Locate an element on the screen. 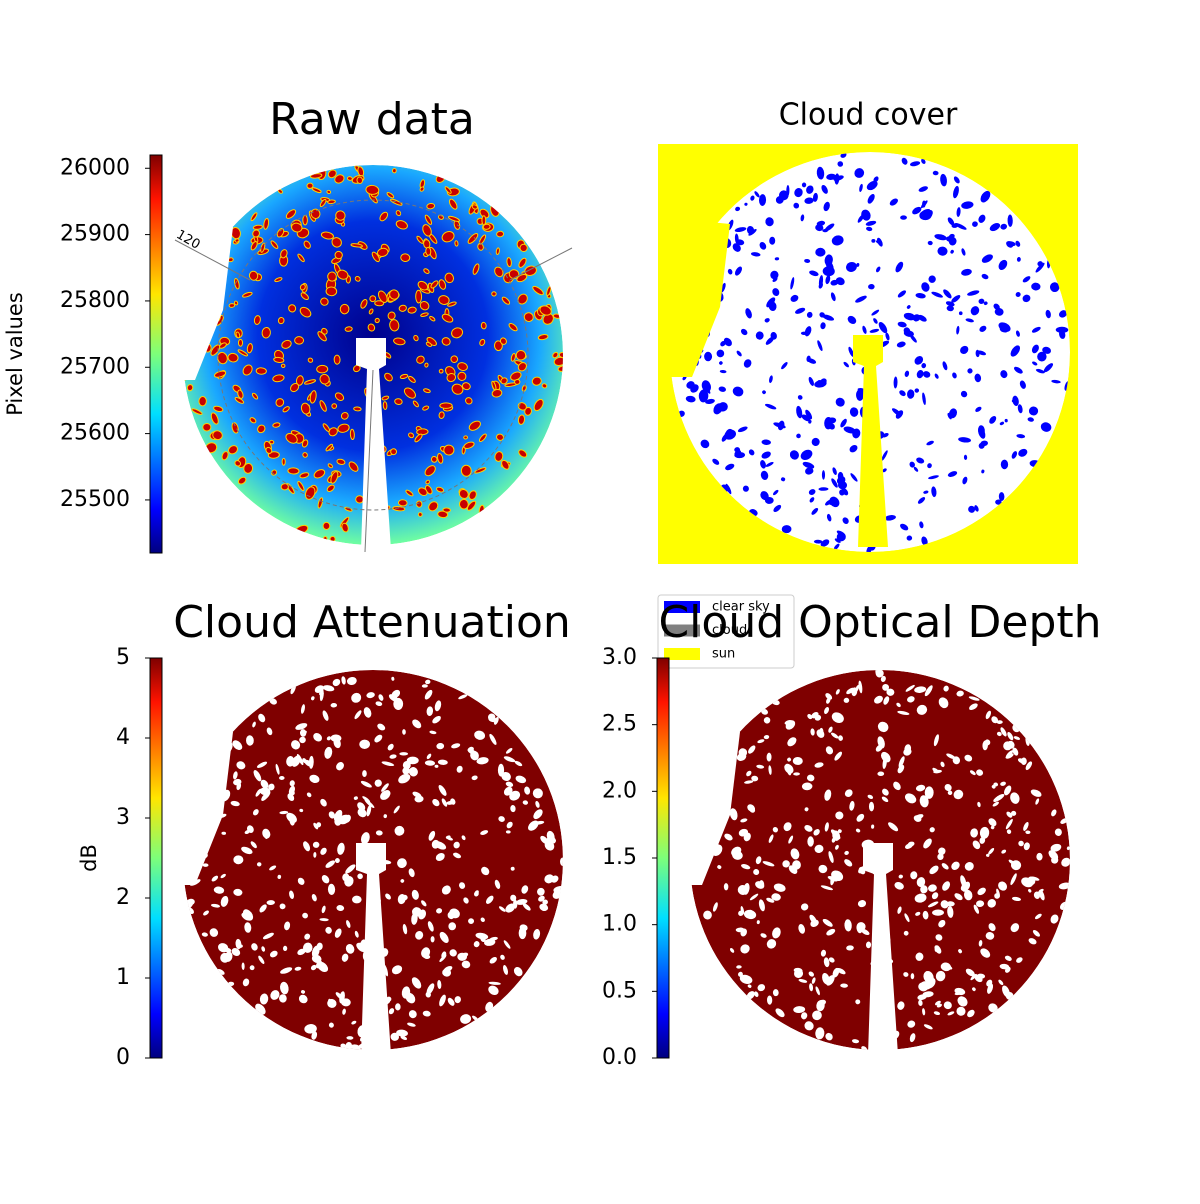 This screenshot has width=1200, height=1204. colorbar-tick-label: 25700 is located at coordinates (95, 366).